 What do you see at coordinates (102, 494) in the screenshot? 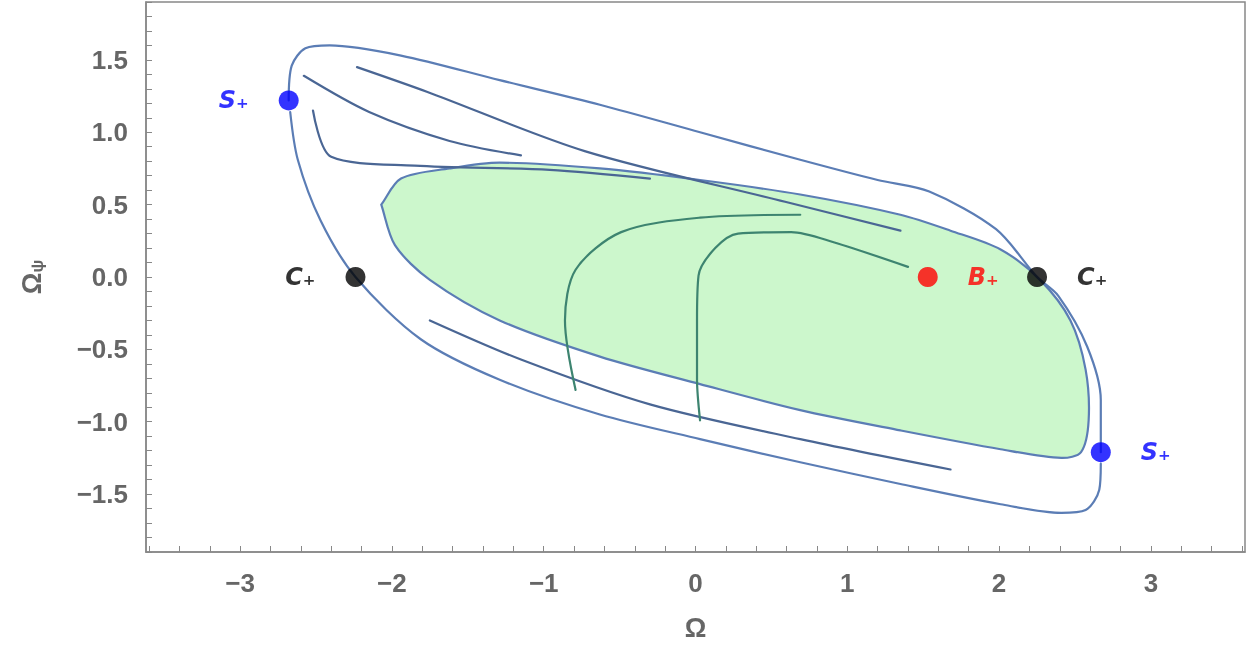
I see `y-tick-label: −1.5` at bounding box center [102, 494].